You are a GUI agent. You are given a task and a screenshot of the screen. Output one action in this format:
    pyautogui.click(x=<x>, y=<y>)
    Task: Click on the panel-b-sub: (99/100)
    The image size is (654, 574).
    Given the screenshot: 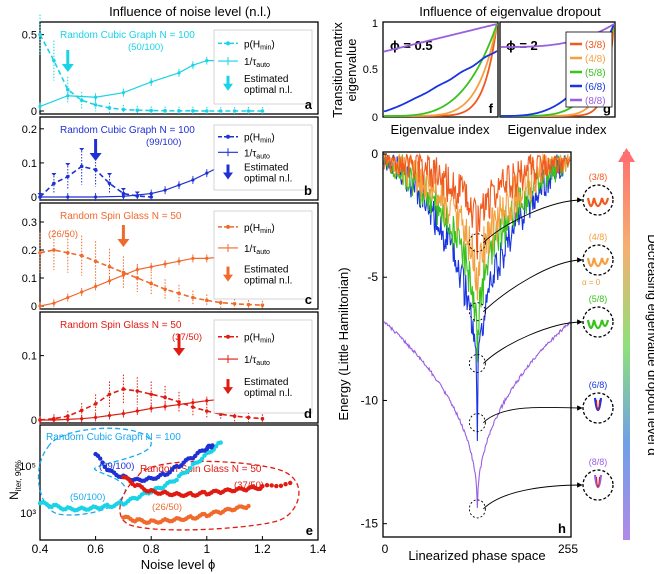 What is the action you would take?
    pyautogui.click(x=163, y=142)
    